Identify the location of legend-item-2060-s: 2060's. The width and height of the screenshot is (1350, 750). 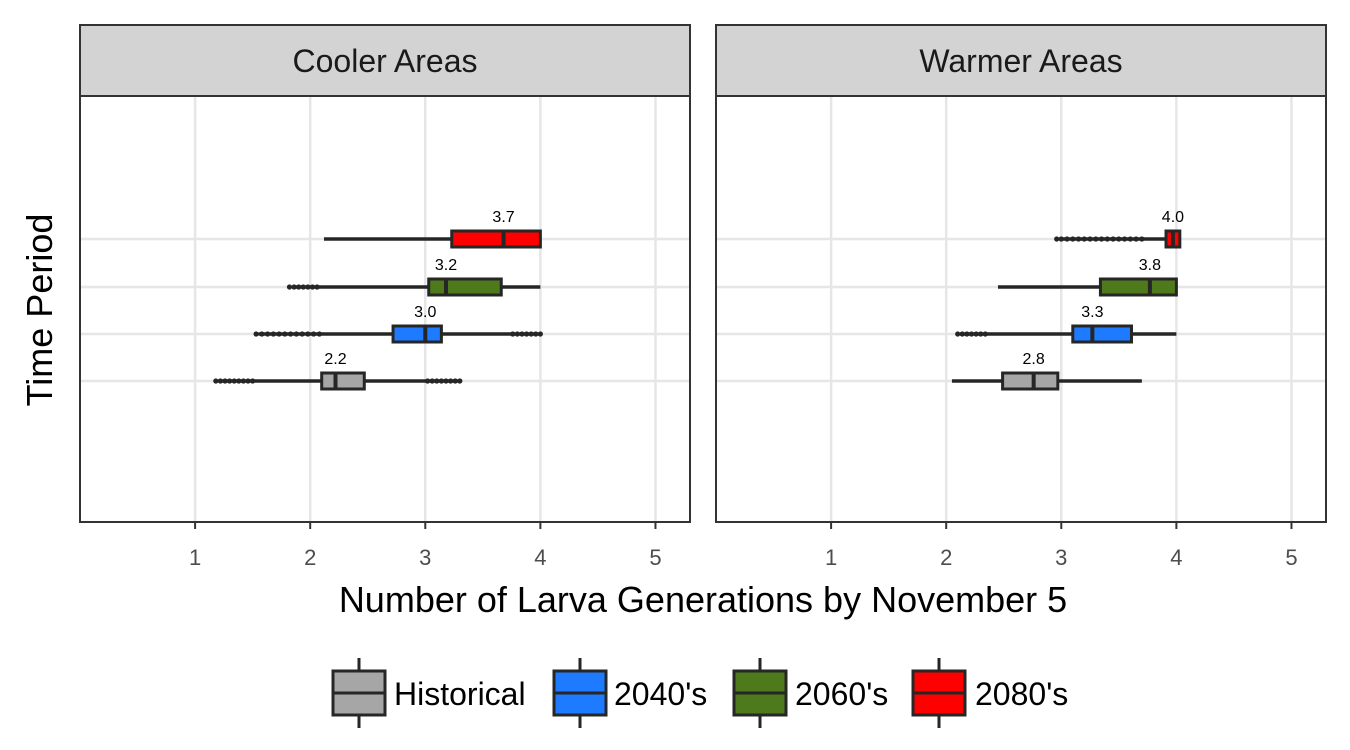
(810, 693).